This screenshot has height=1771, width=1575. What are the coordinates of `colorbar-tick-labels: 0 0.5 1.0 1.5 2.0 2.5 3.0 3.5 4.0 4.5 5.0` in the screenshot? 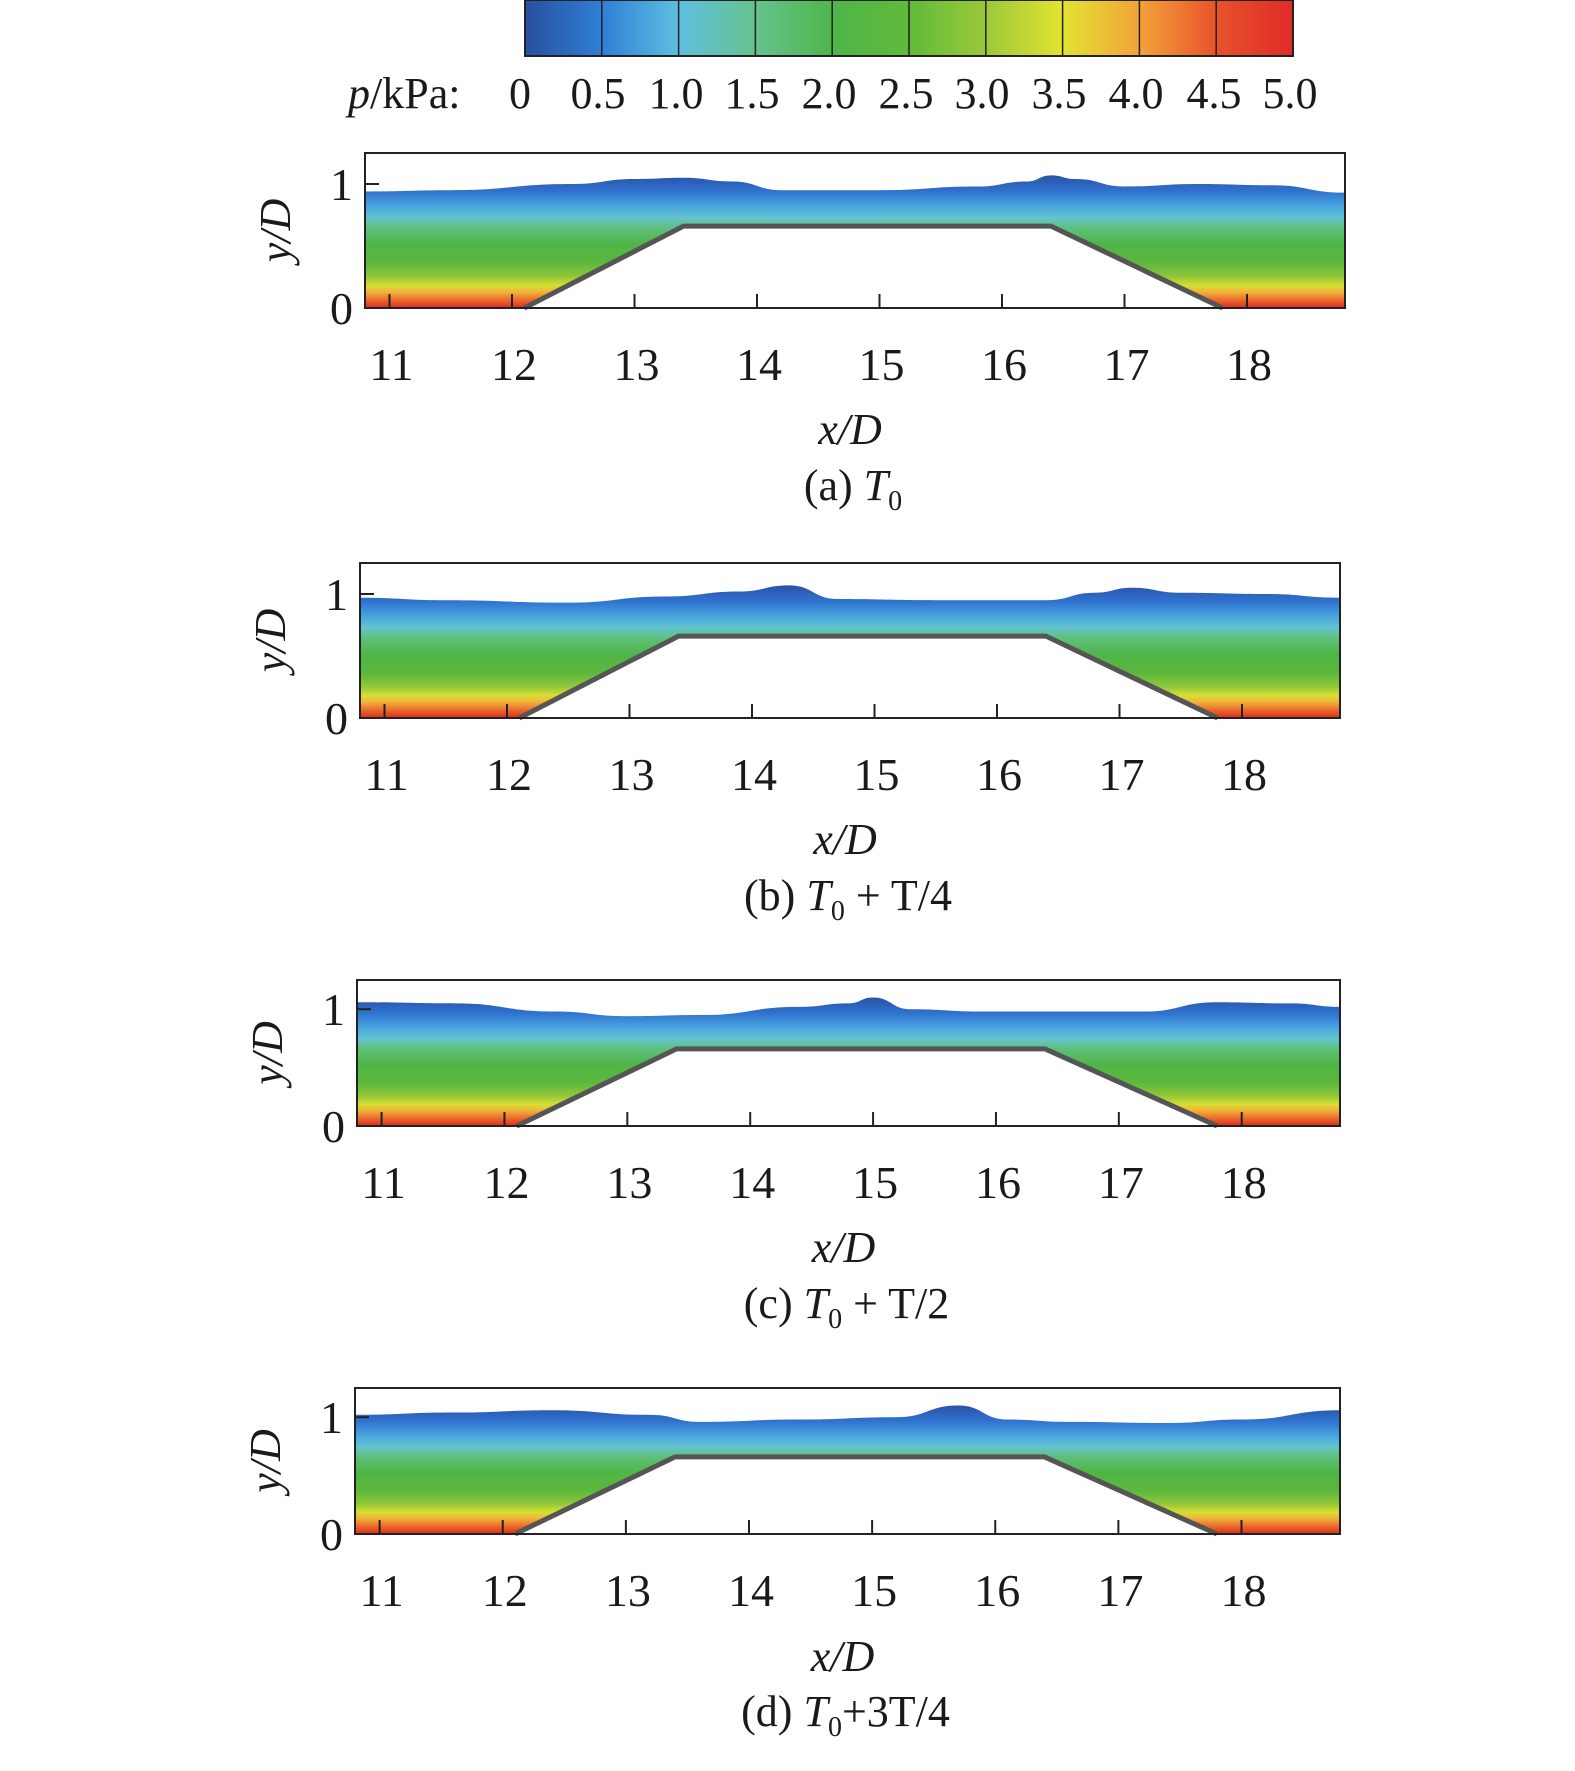 It's located at (913, 93).